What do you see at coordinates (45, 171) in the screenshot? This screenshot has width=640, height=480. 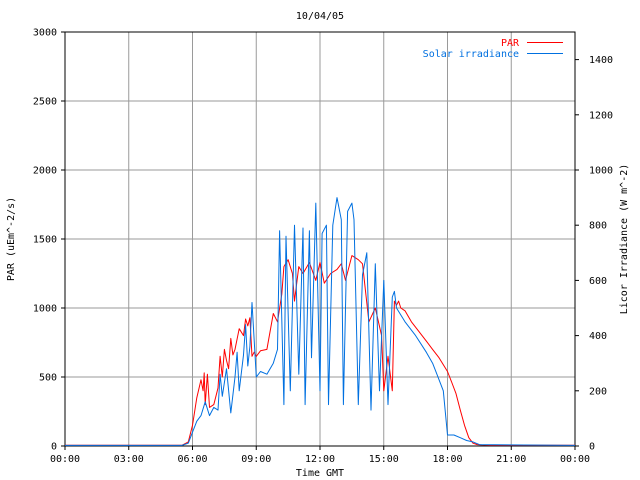 I see `left-tick-label: 2000` at bounding box center [45, 171].